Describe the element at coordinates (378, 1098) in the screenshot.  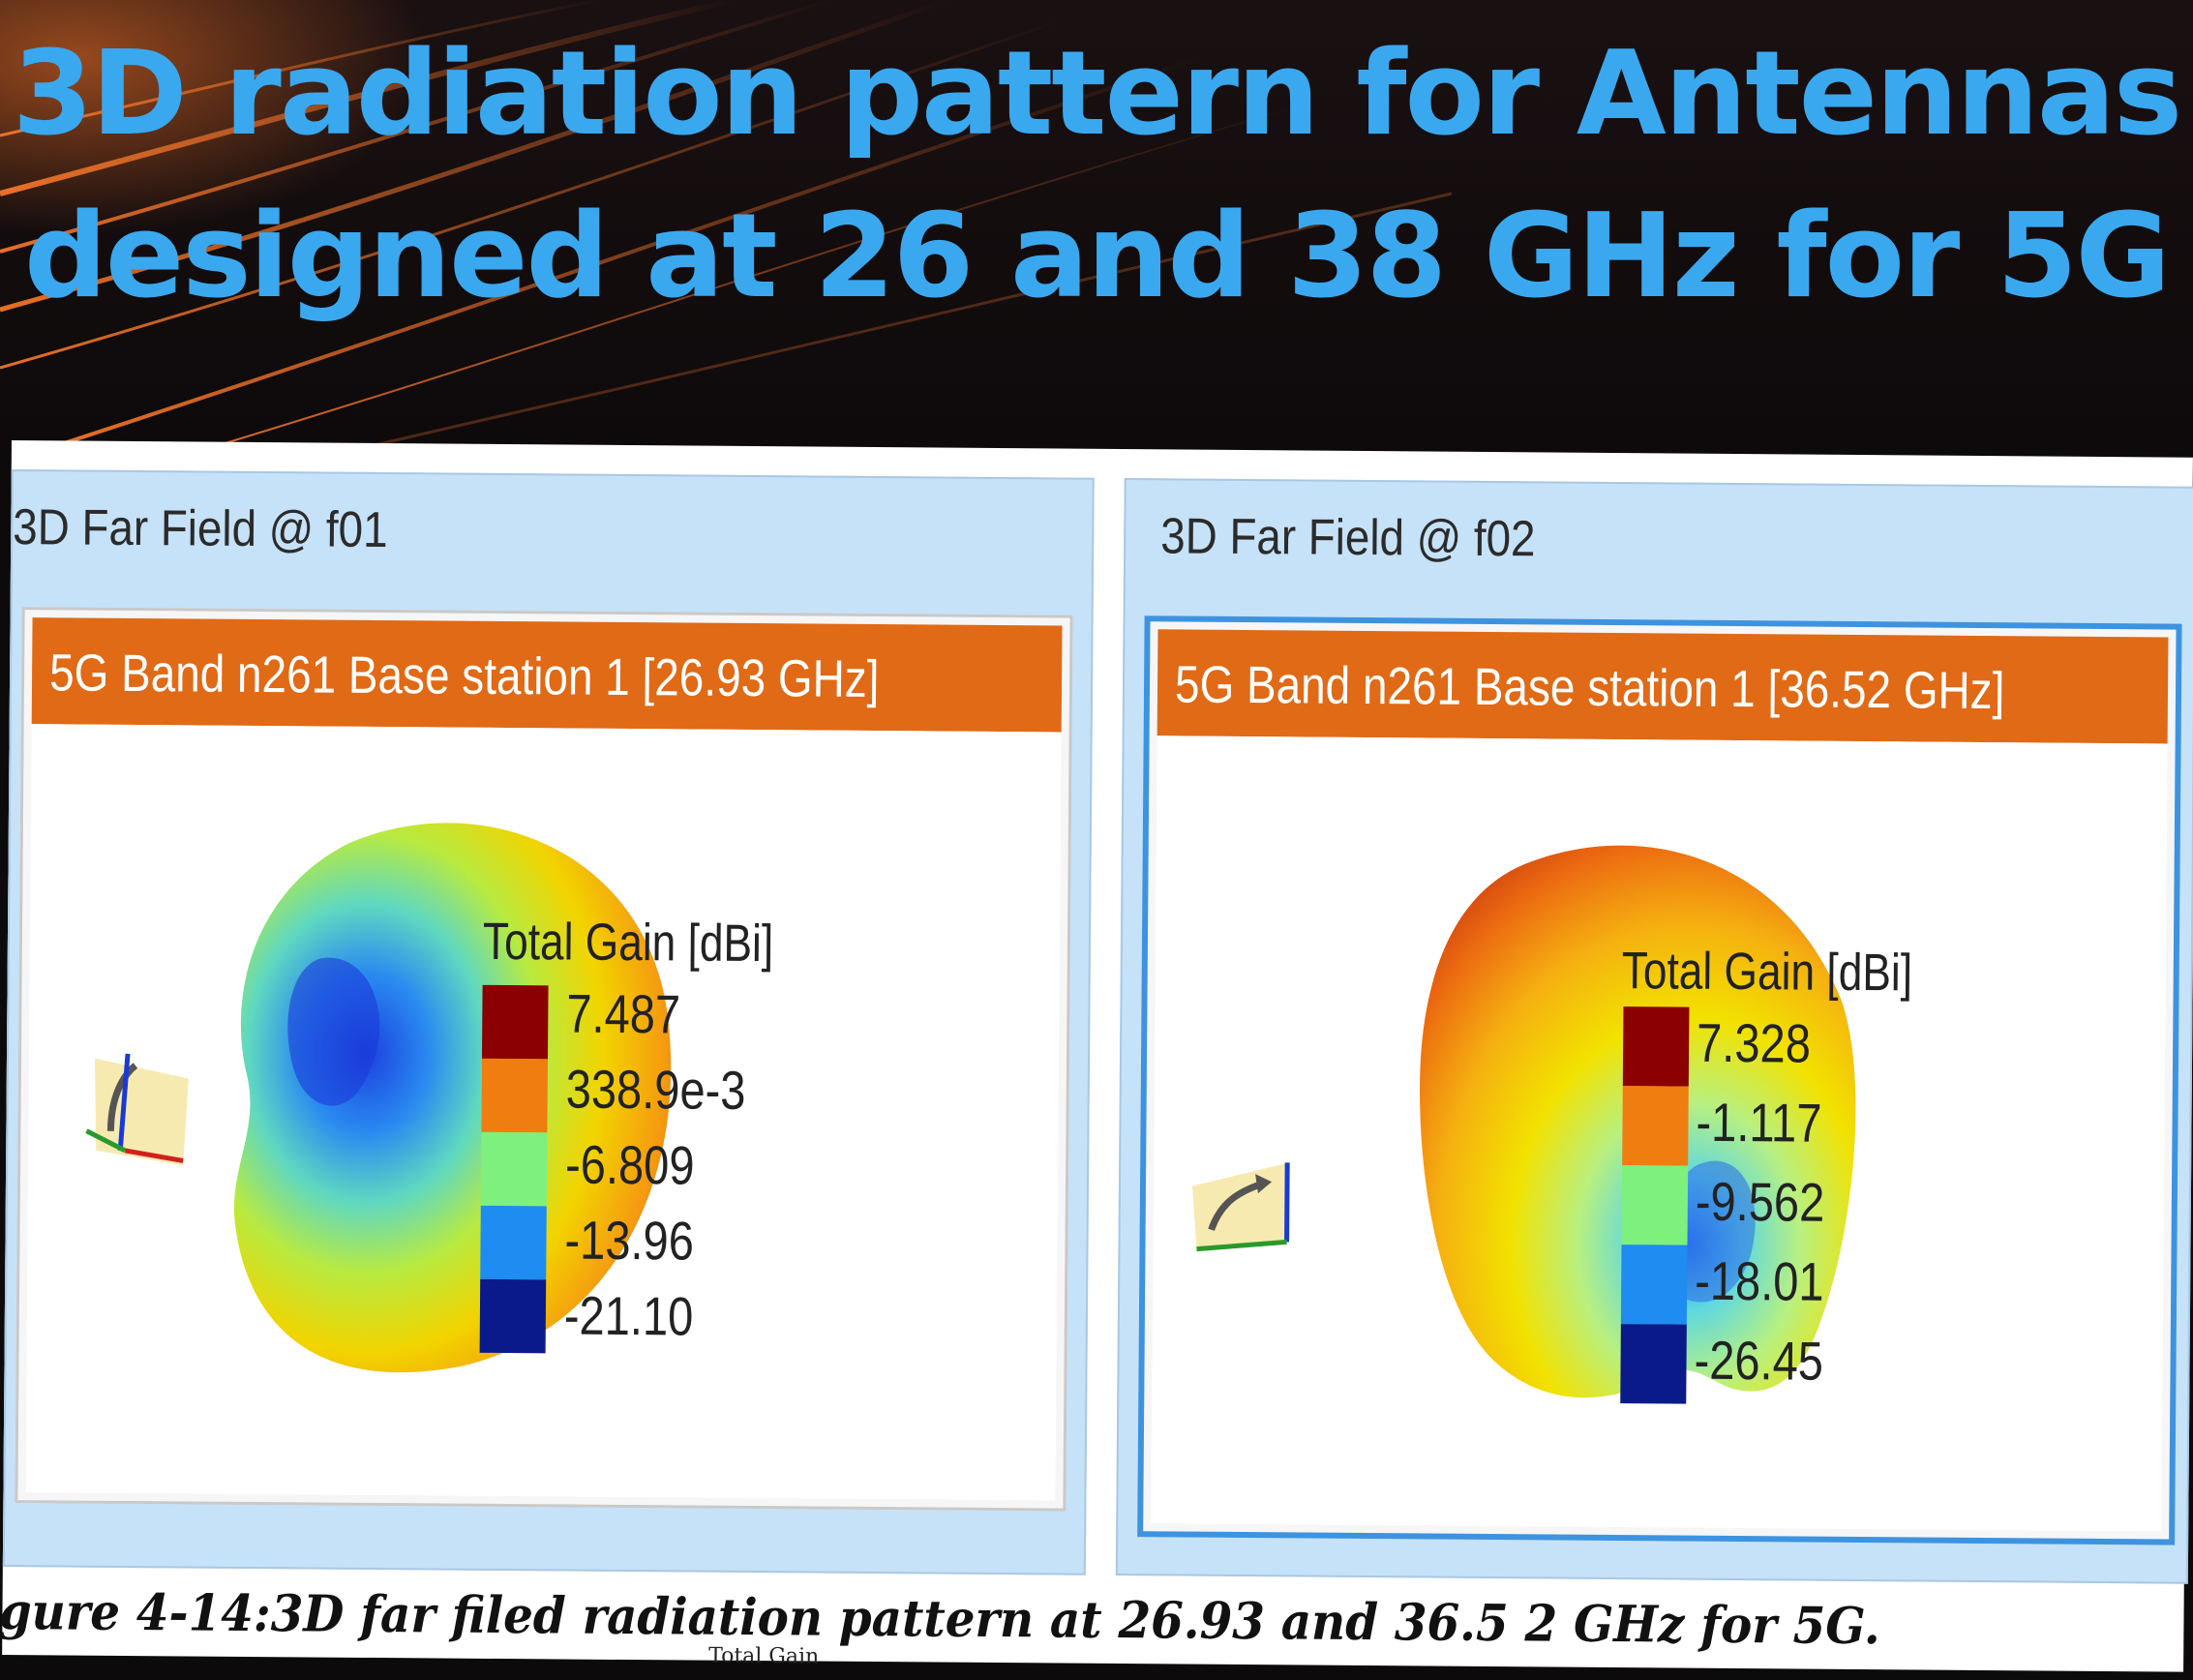
I see `radiation-pattern-plot` at that location.